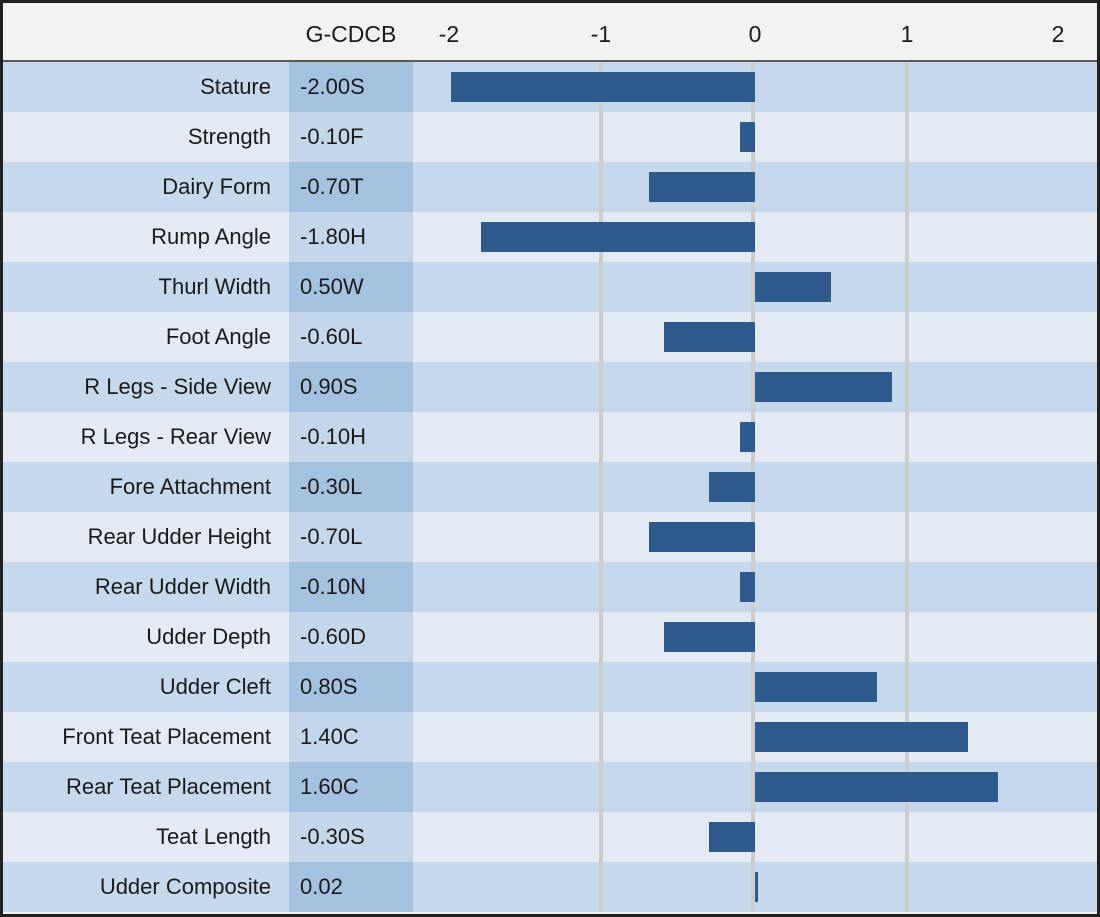 This screenshot has width=1100, height=917. I want to click on x-axis: -2 -1 0 1 2, so click(755, 31).